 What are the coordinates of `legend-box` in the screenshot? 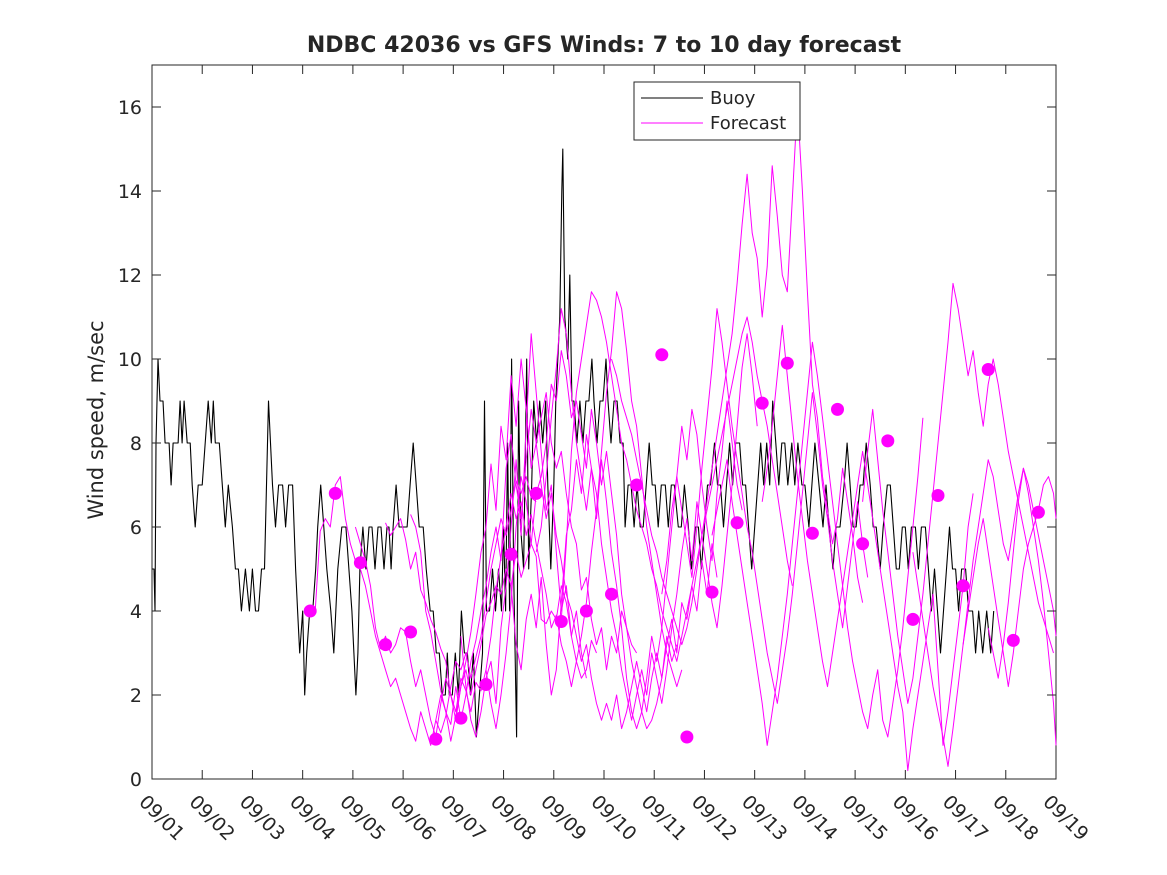 It's located at (717, 111).